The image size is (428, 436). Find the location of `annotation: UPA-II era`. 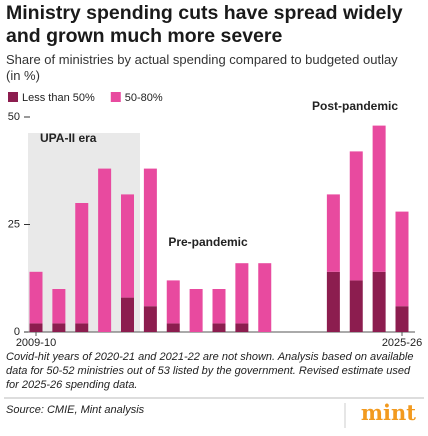

annotation: UPA-II era is located at coordinates (68, 138).